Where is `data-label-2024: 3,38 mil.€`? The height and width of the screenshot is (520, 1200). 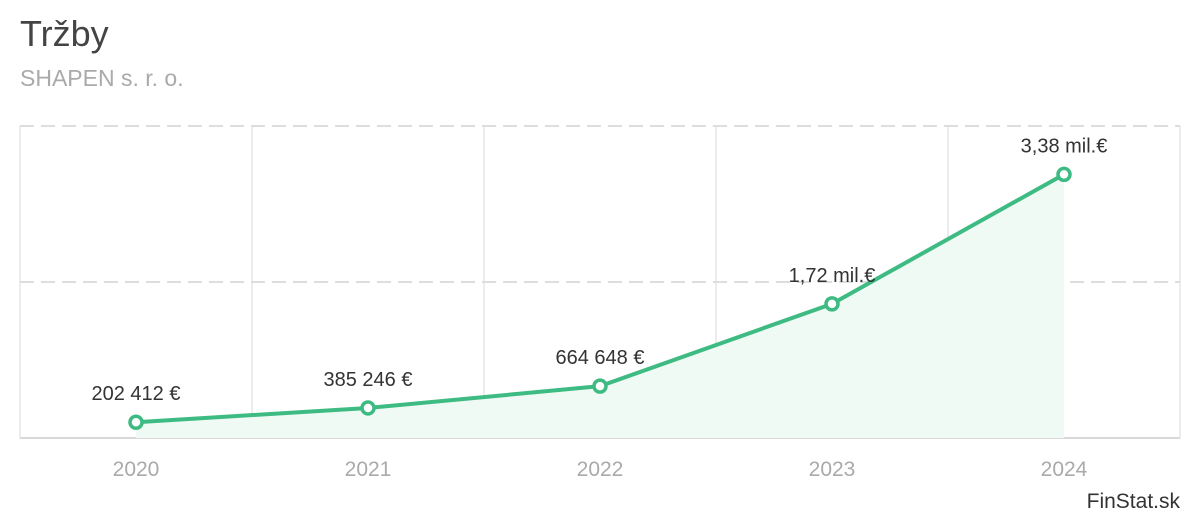 data-label-2024: 3,38 mil.€ is located at coordinates (1064, 146).